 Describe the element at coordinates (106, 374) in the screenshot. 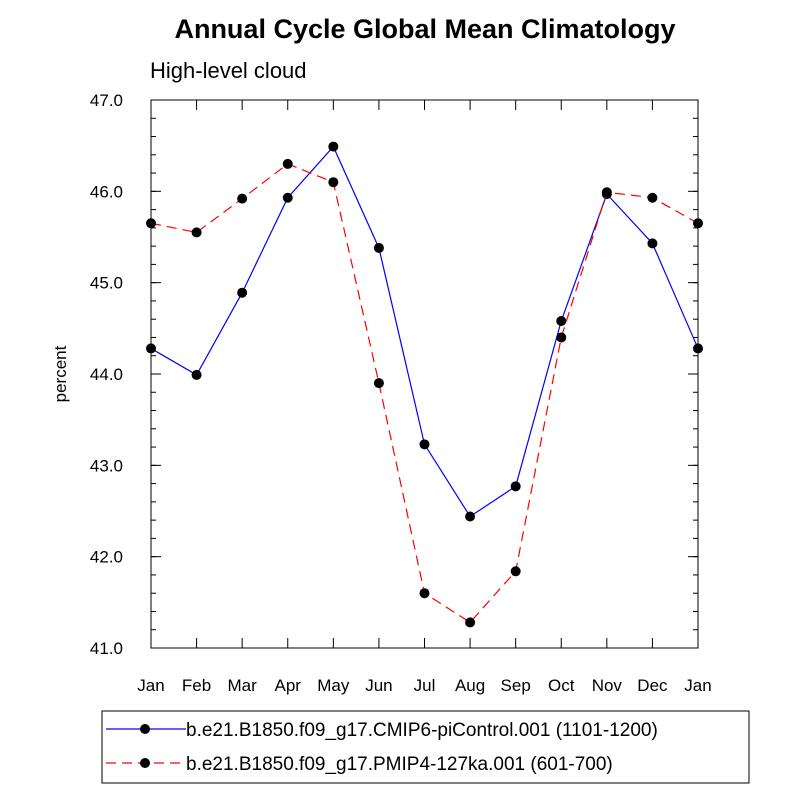

I see `y-tick-label: 44.0` at that location.